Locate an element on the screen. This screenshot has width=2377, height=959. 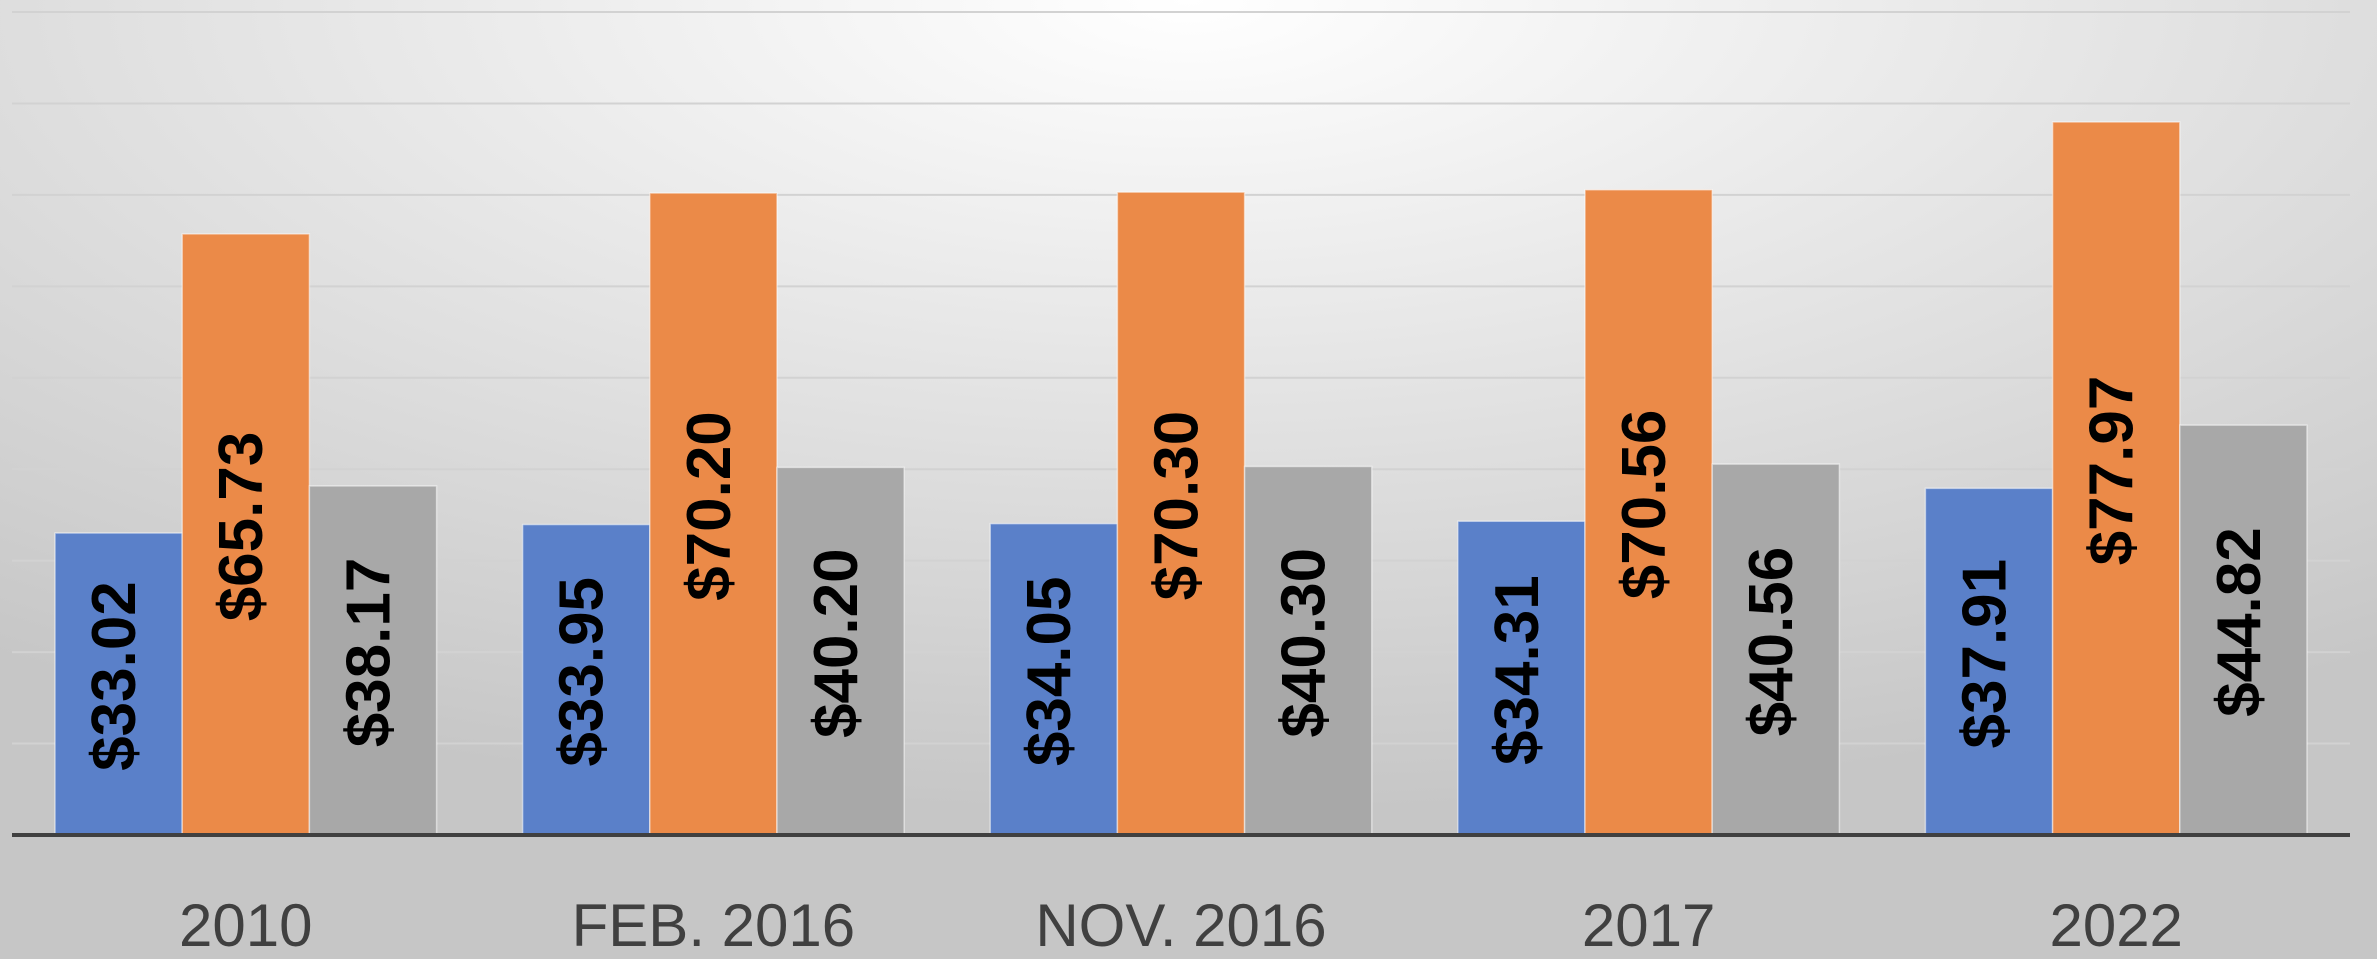
data-label: $33.95 is located at coordinates (582, 672).